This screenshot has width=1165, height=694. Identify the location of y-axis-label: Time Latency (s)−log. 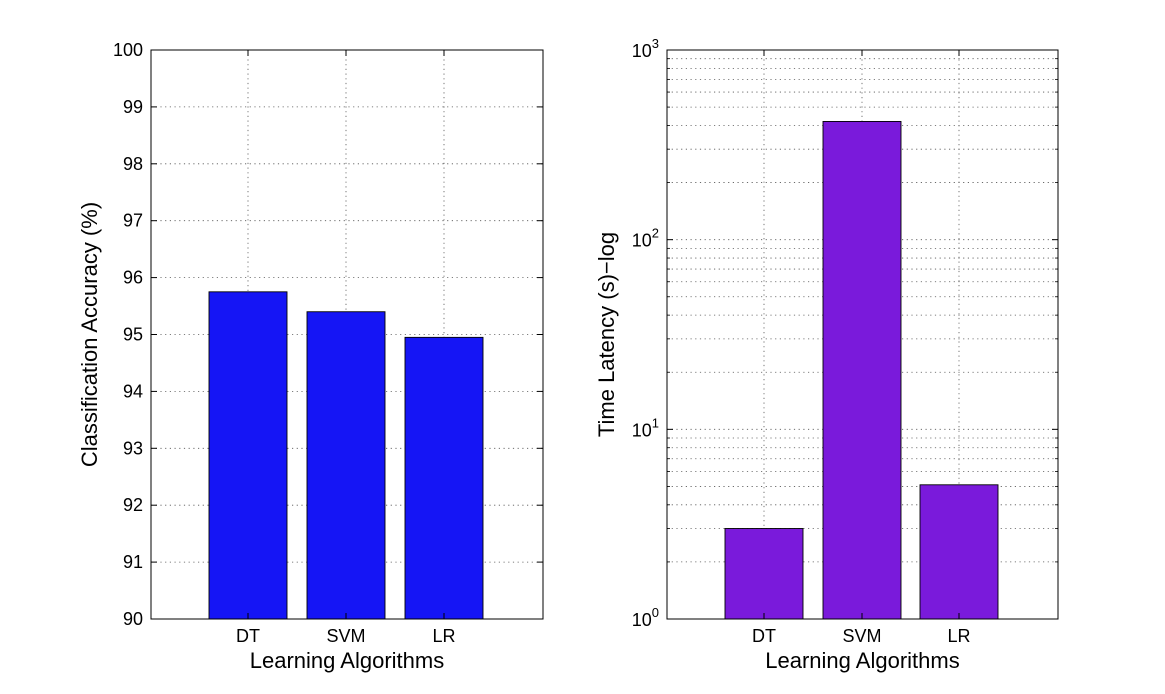
(606, 334).